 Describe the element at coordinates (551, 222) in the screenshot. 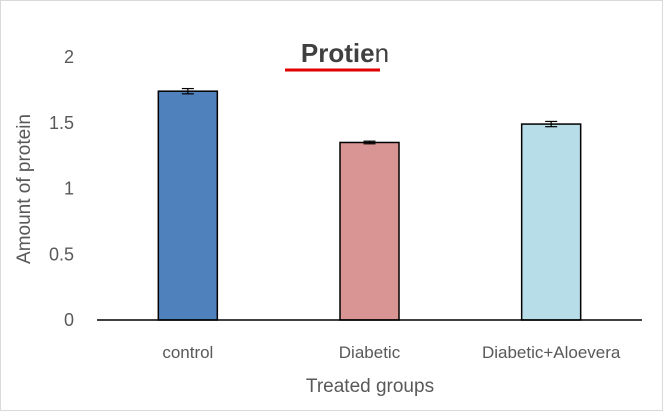

I see `bar-diabetic-aloevera` at that location.